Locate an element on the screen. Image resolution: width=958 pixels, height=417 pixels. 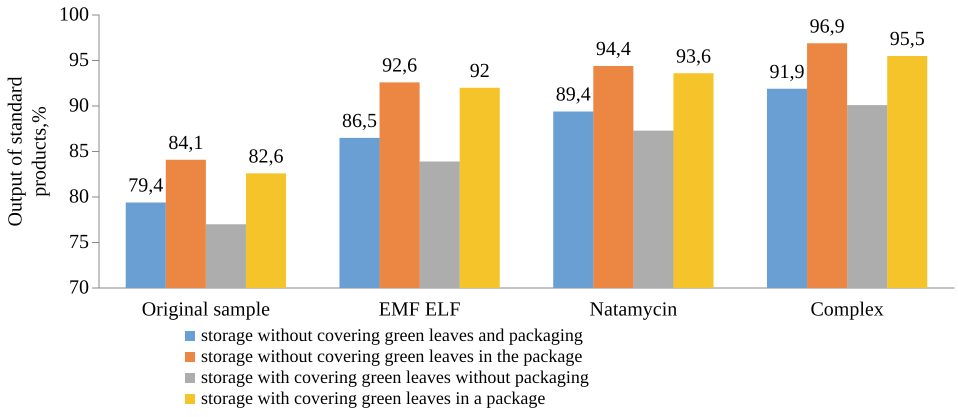
data-label: 89,4 is located at coordinates (573, 95).